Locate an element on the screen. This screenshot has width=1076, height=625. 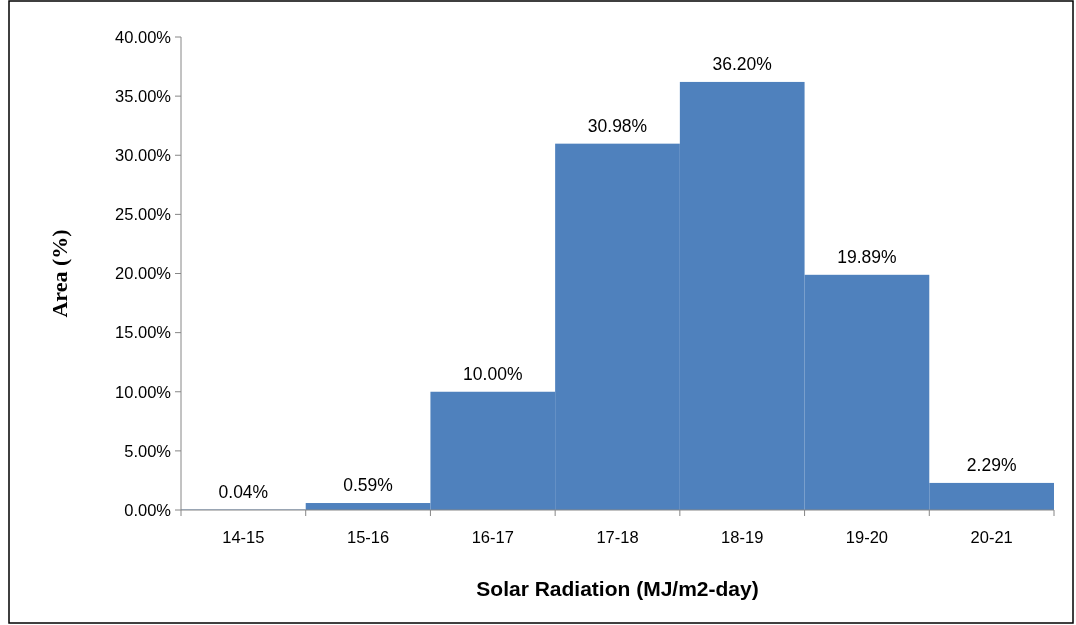
y-tick-label: 5.00% is located at coordinates (148, 450).